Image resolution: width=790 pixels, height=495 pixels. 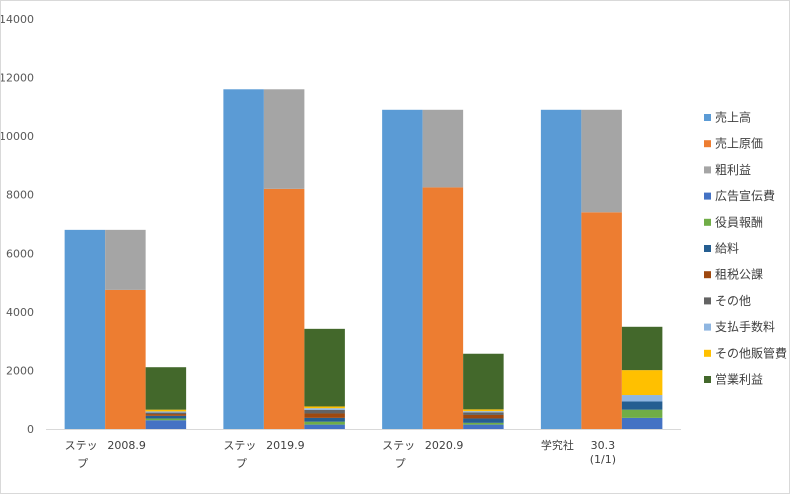 I want to click on legend-label: 営業利益, so click(x=739, y=380).